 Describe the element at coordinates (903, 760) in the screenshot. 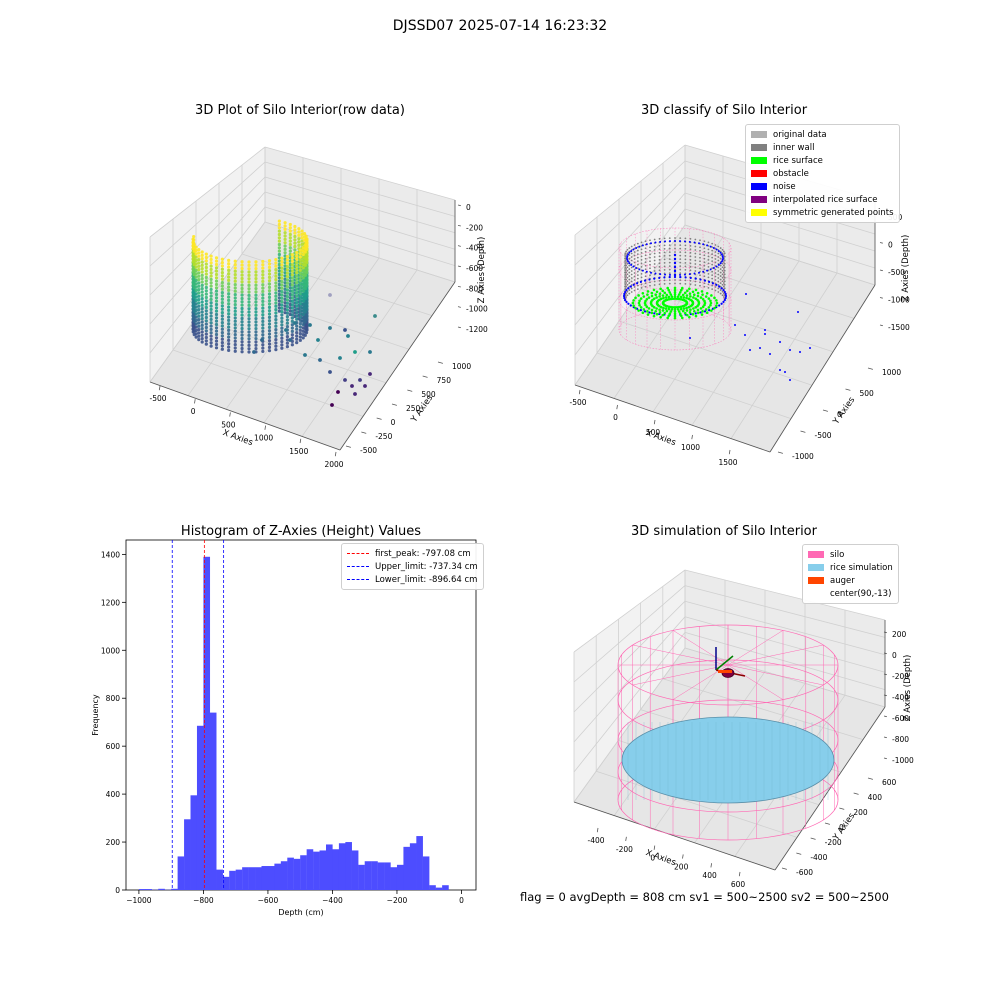

I see `z-axis-tick-label: -1000` at that location.